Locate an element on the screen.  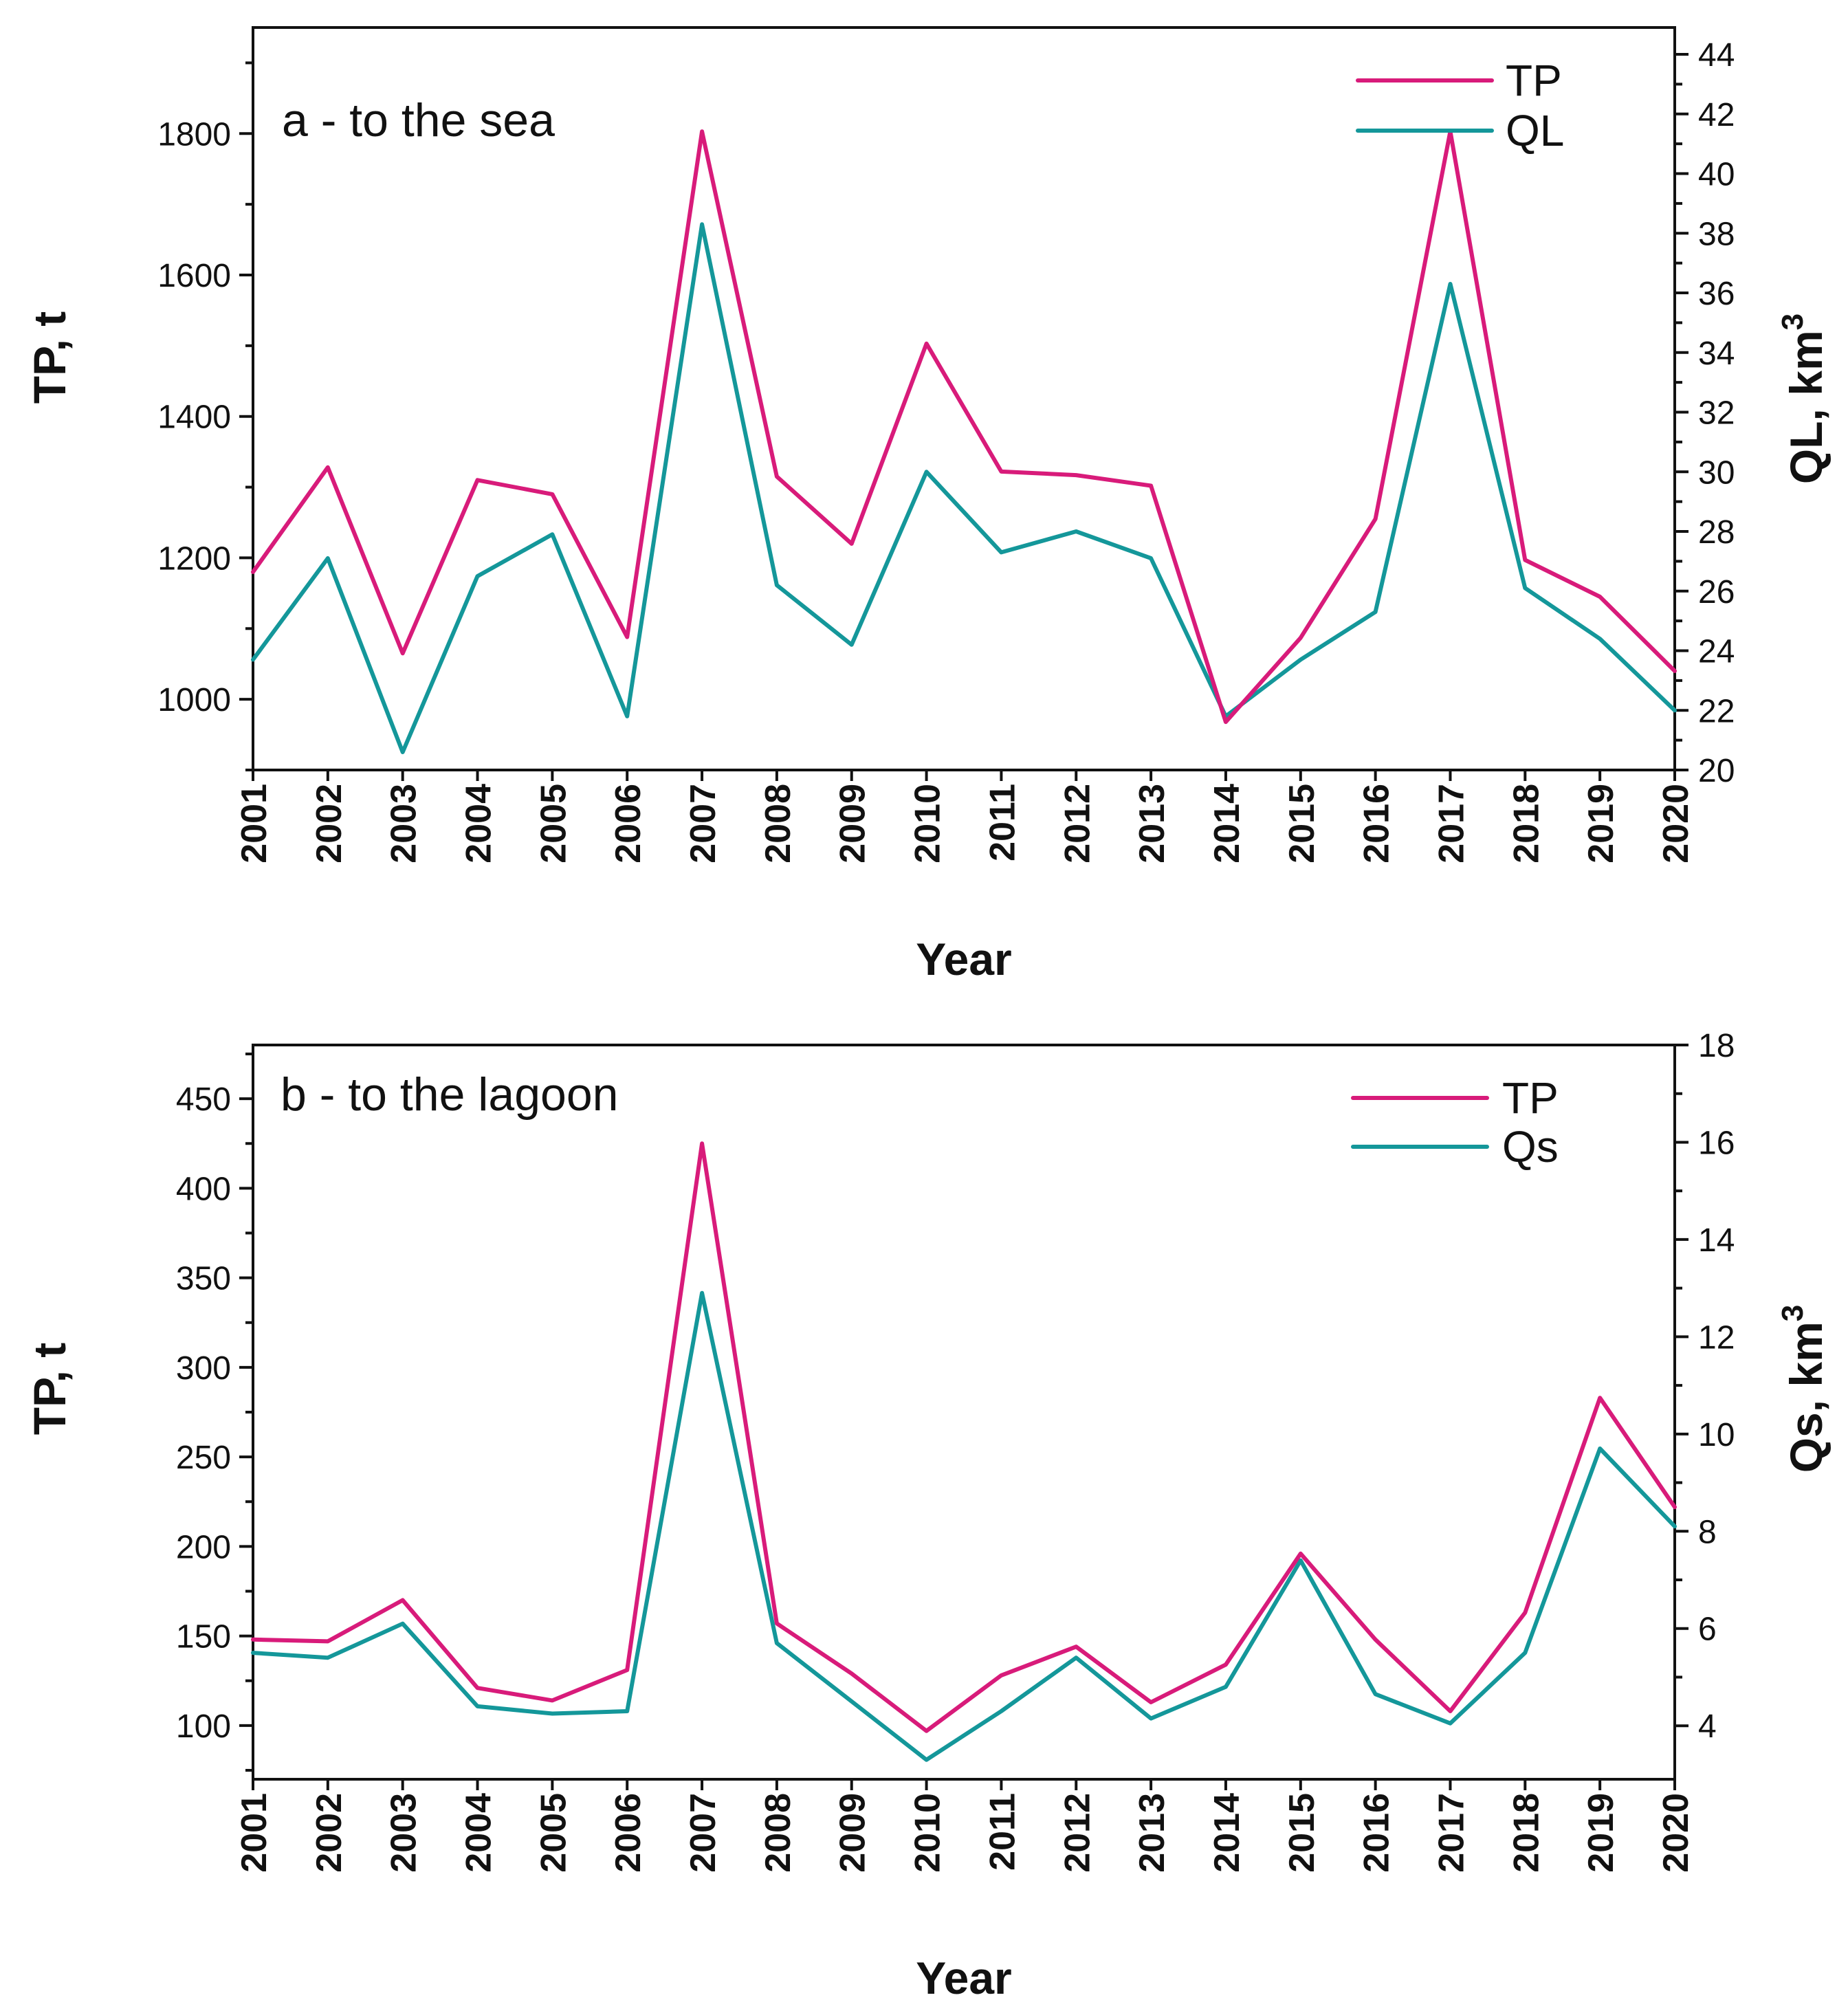
y-left-tick-label: 300 is located at coordinates (203, 1368).